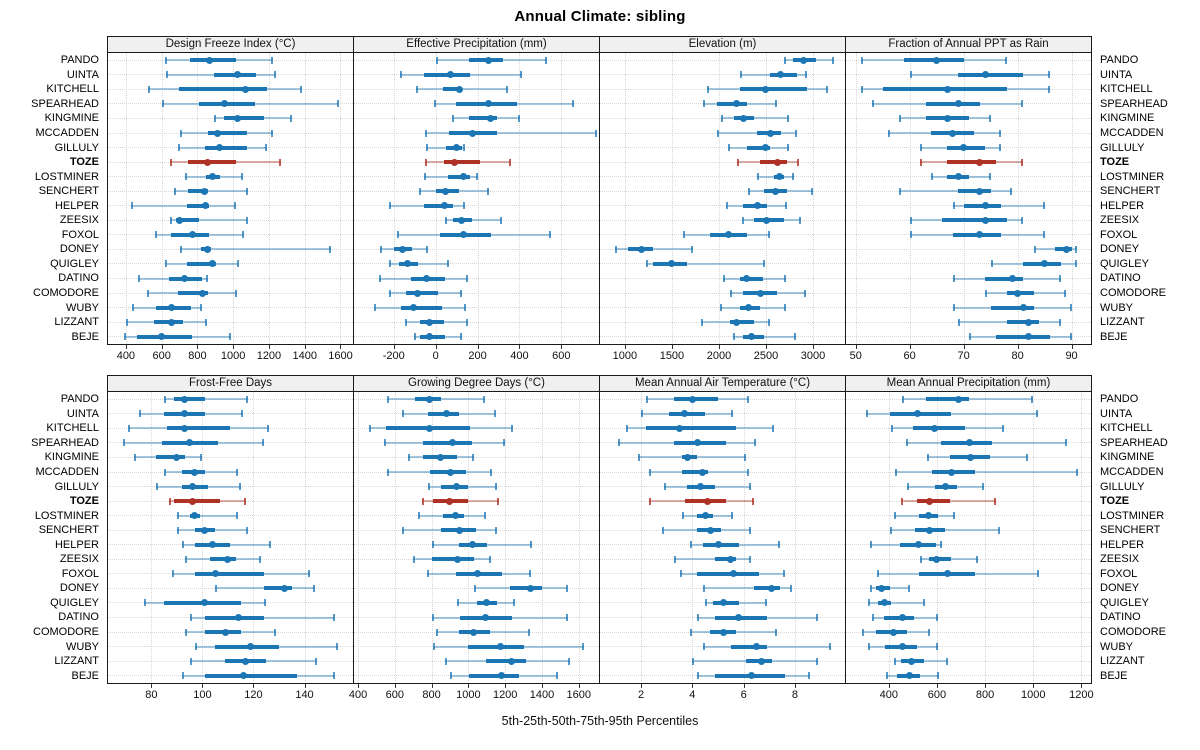 The height and width of the screenshot is (750, 1200). Describe the element at coordinates (1127, 457) in the screenshot. I see `site-label-right: KINGMINE` at that location.